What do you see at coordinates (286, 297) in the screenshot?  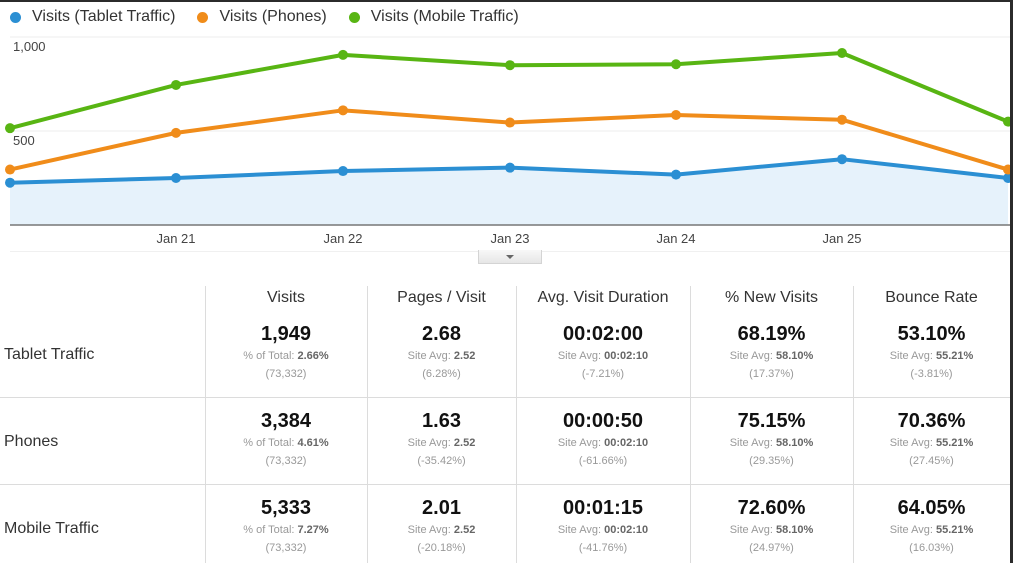 I see `column-header-visits: Visits` at bounding box center [286, 297].